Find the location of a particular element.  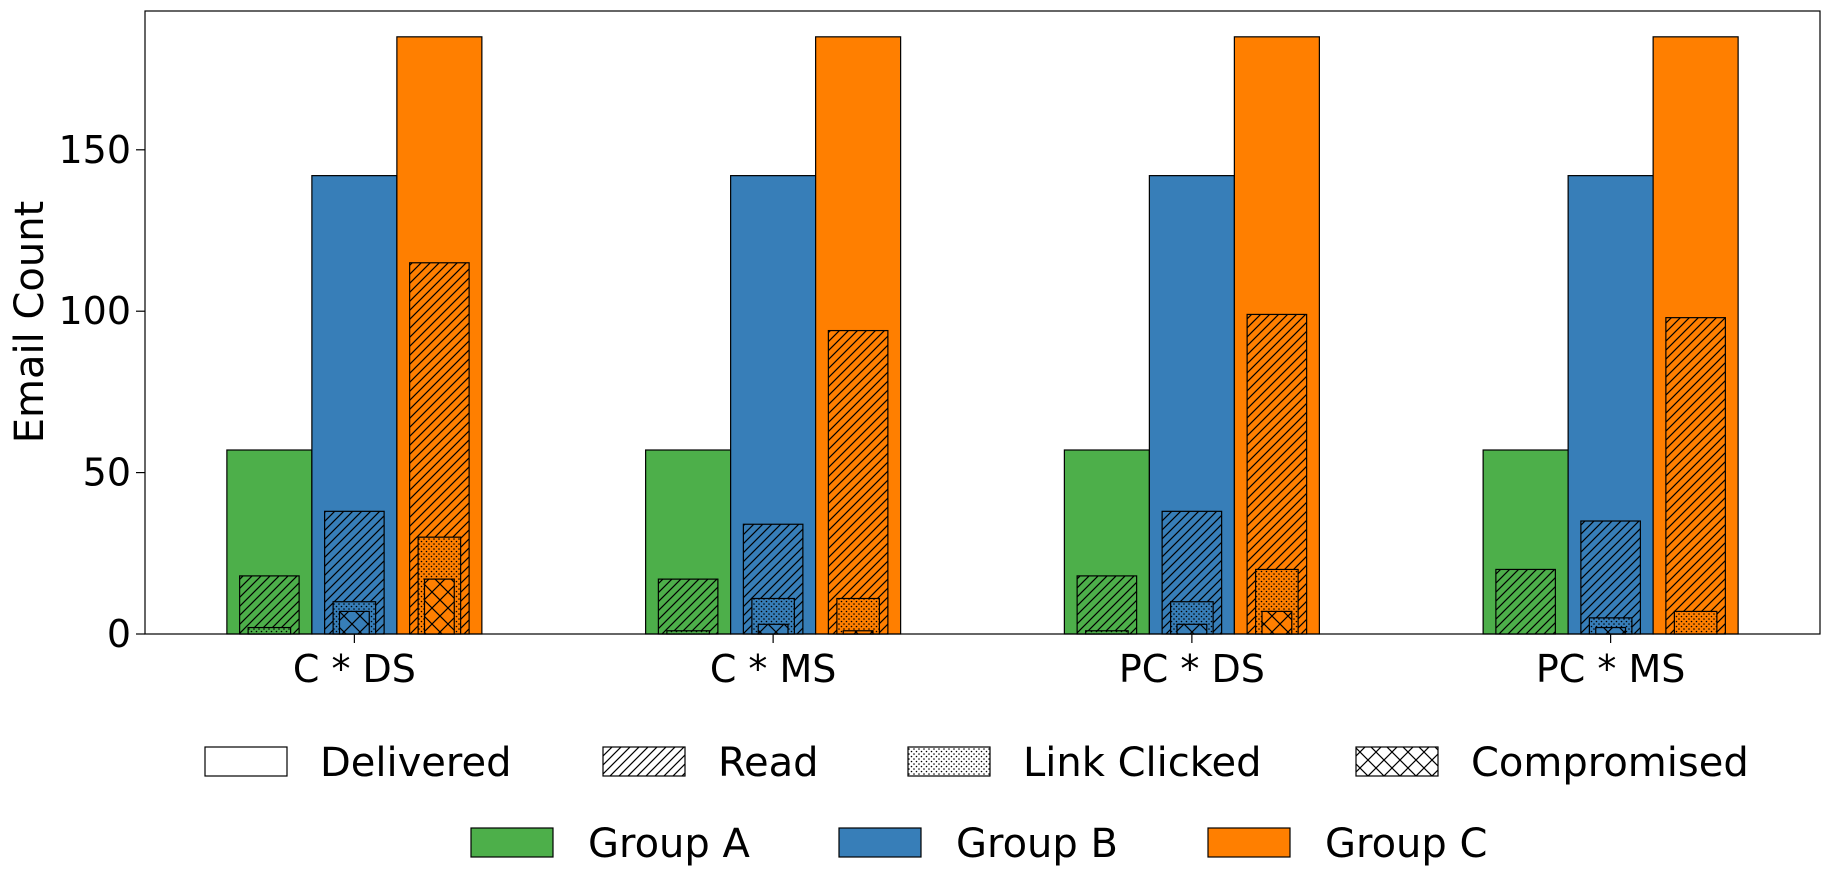

x-tick-label: PC * MS is located at coordinates (1611, 669).